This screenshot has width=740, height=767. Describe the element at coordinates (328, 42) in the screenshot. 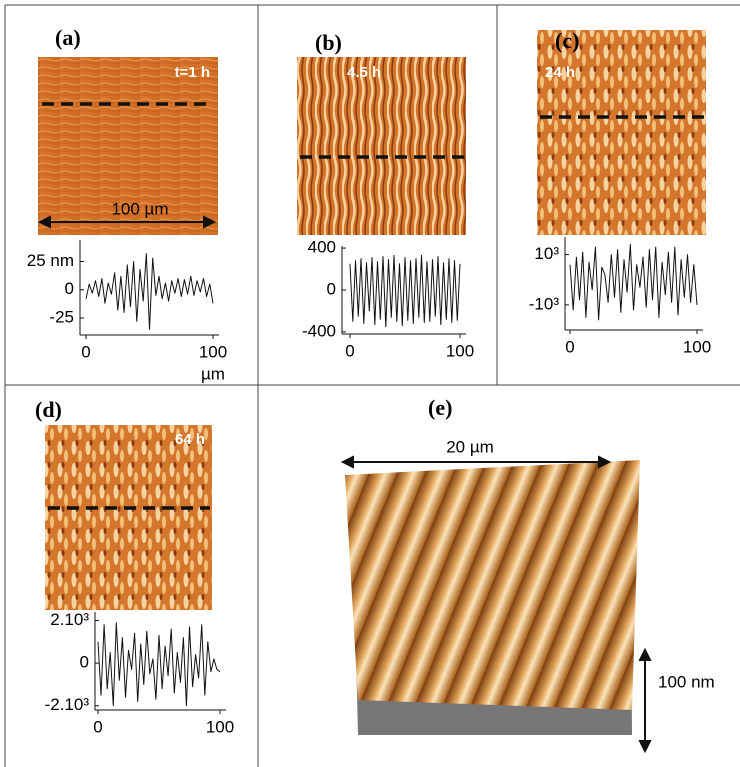

I see `panel-label: (b)` at that location.